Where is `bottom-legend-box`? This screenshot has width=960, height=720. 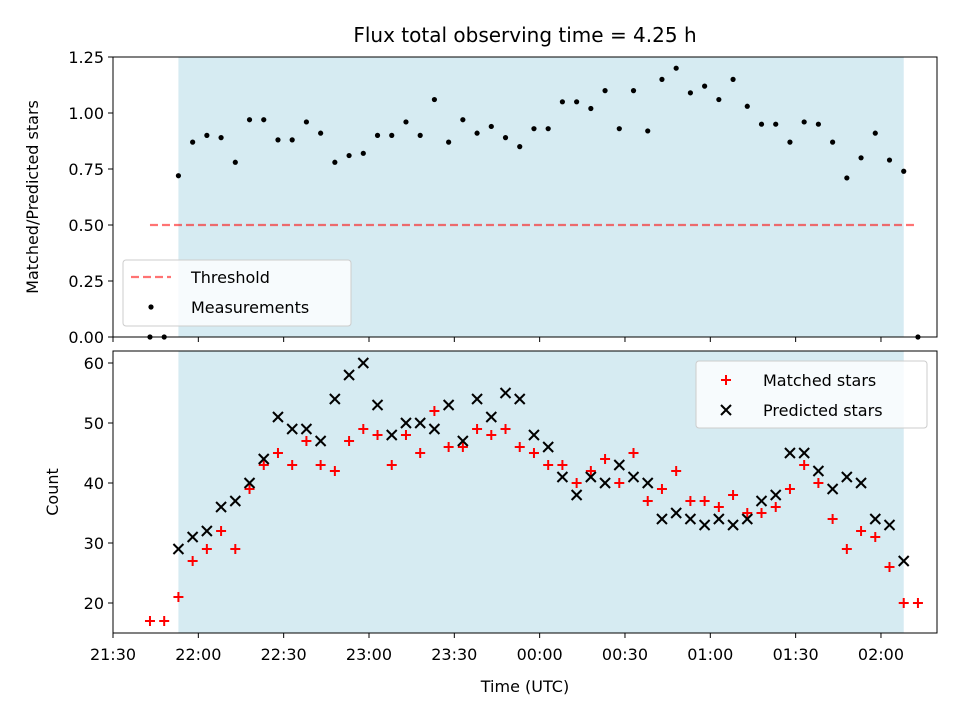 bottom-legend-box is located at coordinates (811, 394).